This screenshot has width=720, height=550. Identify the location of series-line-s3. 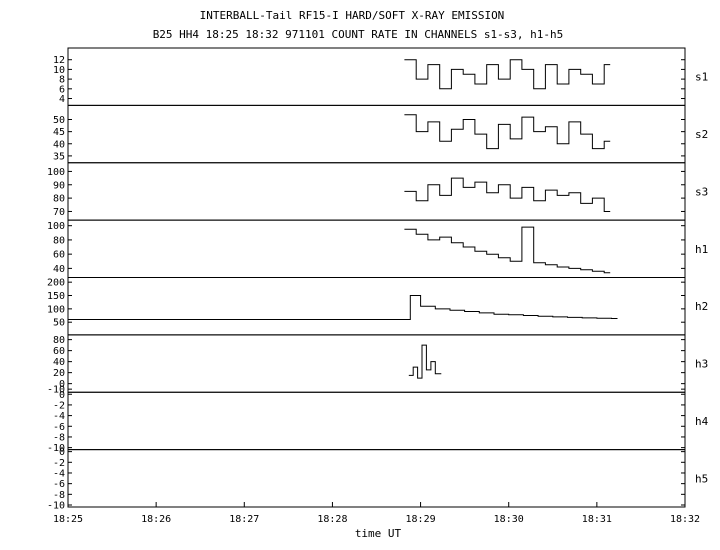
(507, 194).